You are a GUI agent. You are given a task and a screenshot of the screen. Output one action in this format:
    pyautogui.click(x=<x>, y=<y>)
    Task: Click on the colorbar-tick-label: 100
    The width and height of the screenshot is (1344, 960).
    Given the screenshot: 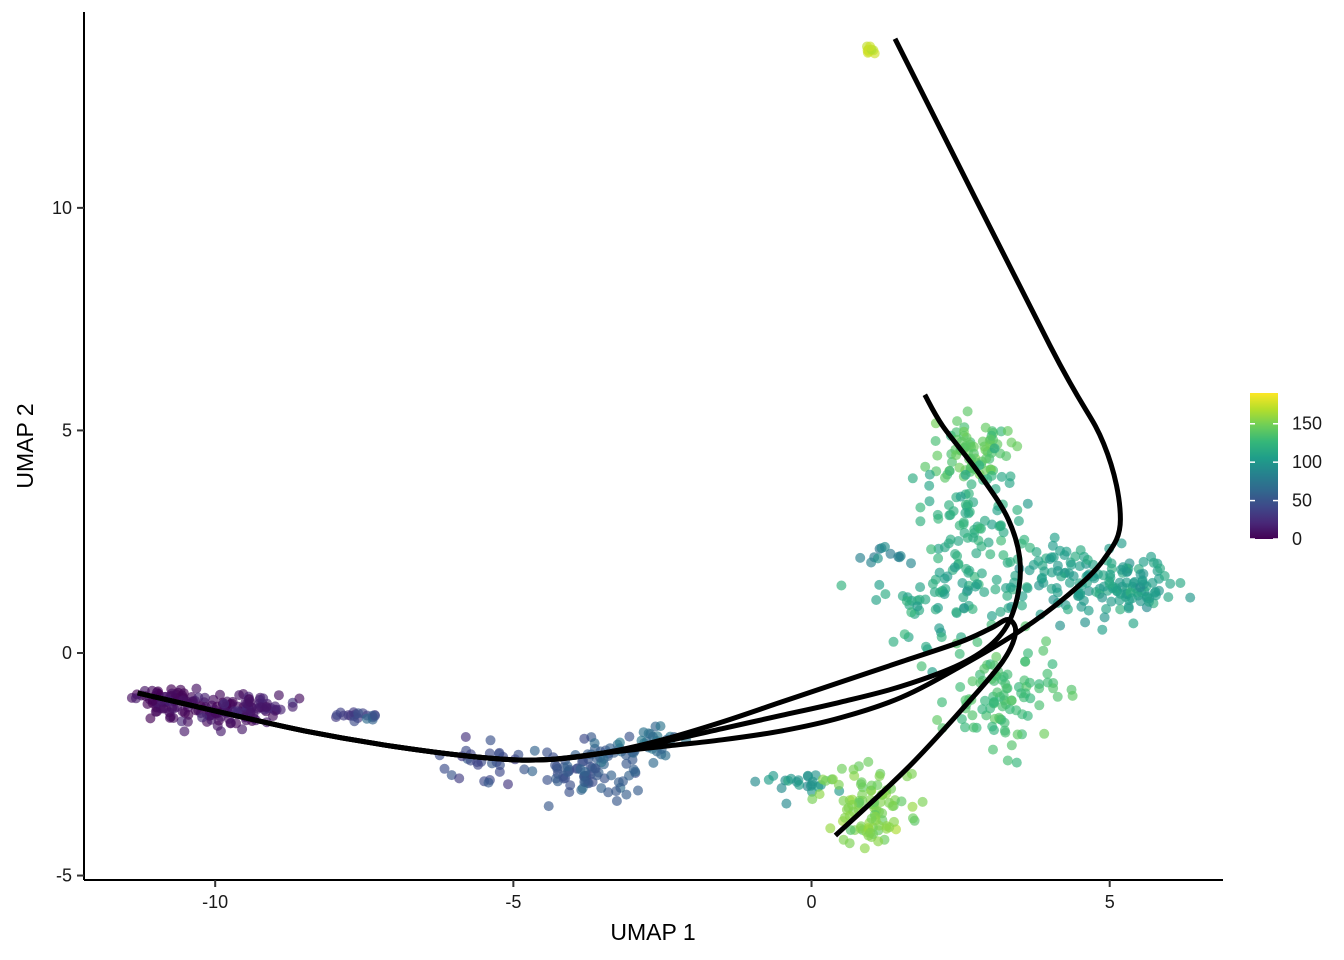 What is the action you would take?
    pyautogui.click(x=1307, y=462)
    